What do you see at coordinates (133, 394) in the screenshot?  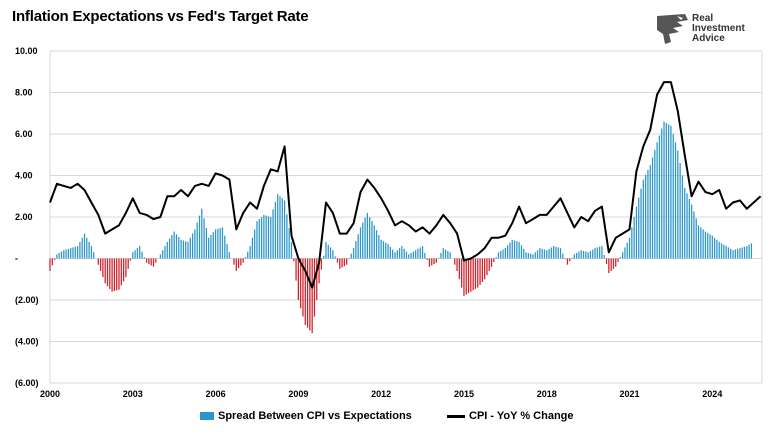 I see `x-tick-label: 2003` at bounding box center [133, 394].